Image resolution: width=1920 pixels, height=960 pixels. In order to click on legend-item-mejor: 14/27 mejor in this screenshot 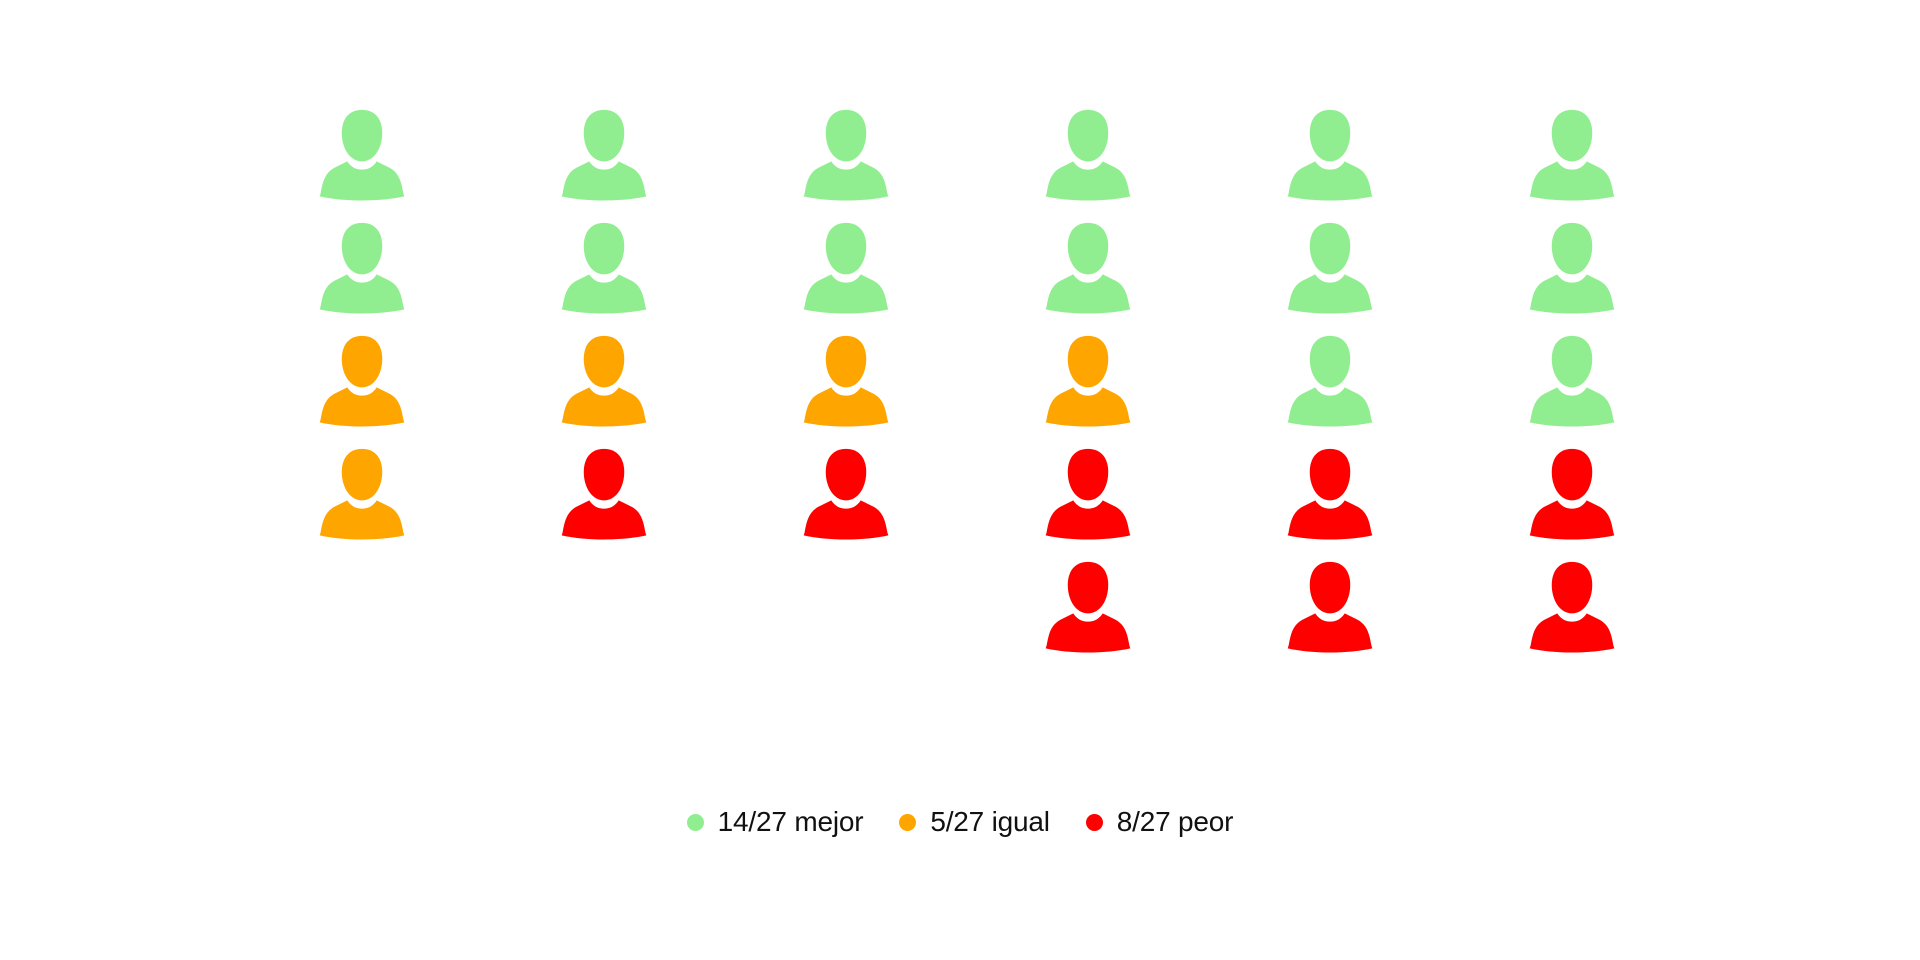, I will do `click(775, 822)`.